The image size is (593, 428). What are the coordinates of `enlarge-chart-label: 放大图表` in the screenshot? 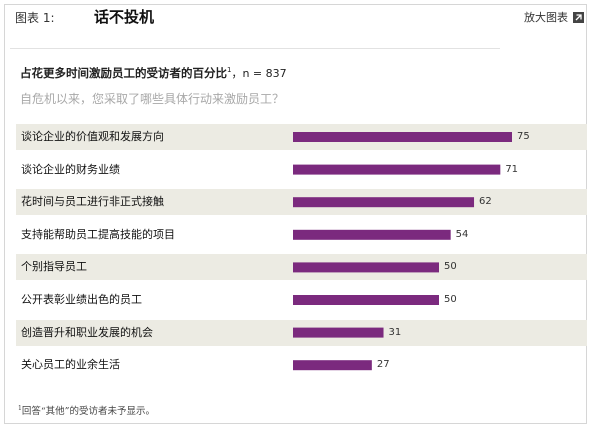 It's located at (546, 17).